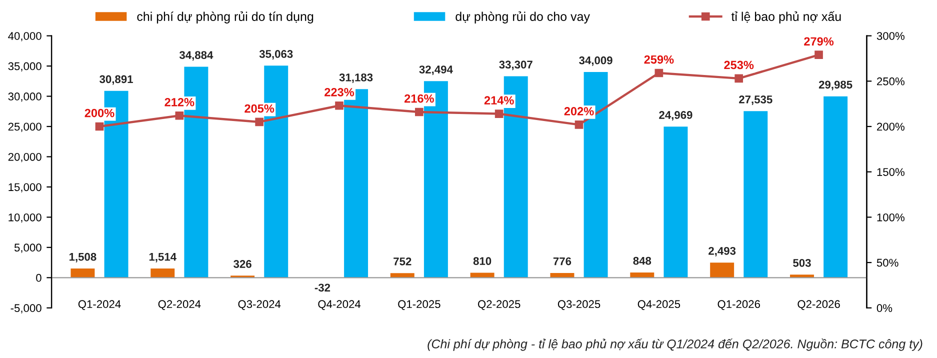 This screenshot has height=358, width=937. What do you see at coordinates (659, 305) in the screenshot?
I see `x-tick-label: Q4-2025` at bounding box center [659, 305].